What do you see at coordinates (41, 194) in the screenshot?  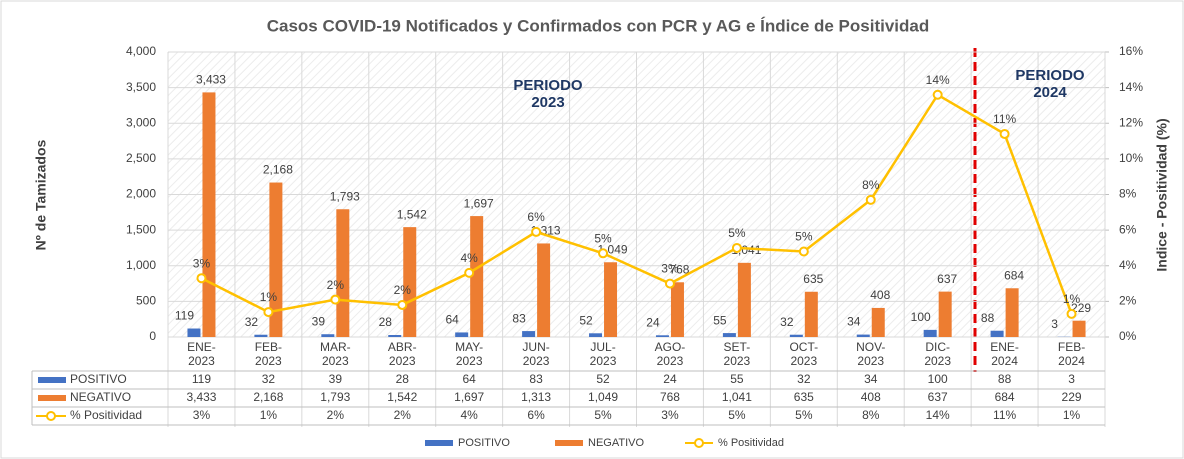 I see `y-axis-title: Nº de Tamizados` at bounding box center [41, 194].